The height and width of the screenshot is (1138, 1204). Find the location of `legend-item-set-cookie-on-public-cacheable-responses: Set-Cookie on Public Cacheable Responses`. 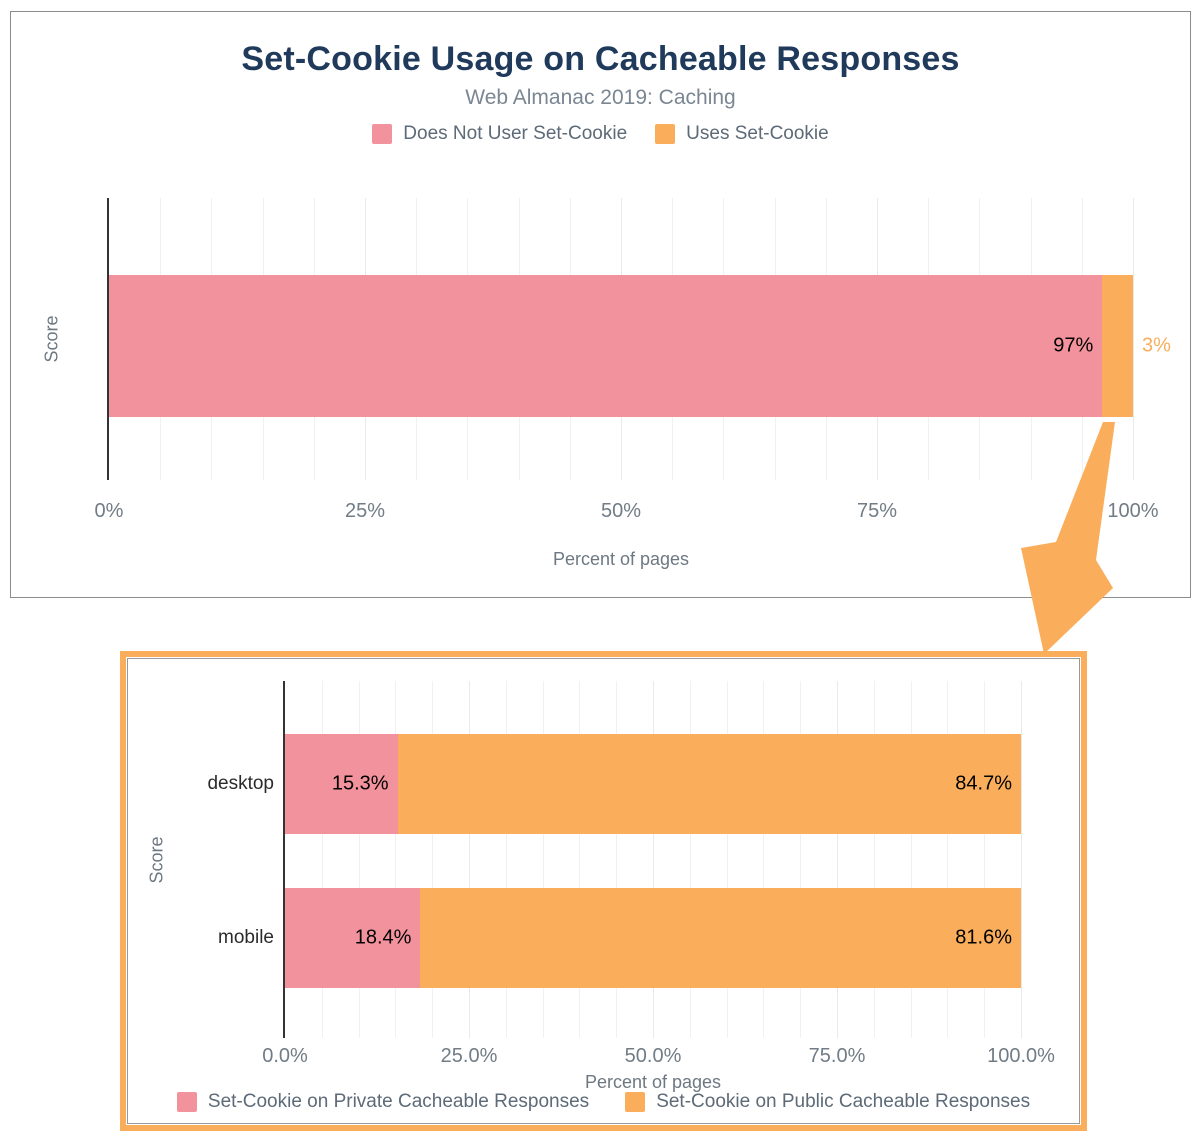

legend-item-set-cookie-on-public-cacheable-responses: Set-Cookie on Public Cacheable Responses is located at coordinates (827, 1102).